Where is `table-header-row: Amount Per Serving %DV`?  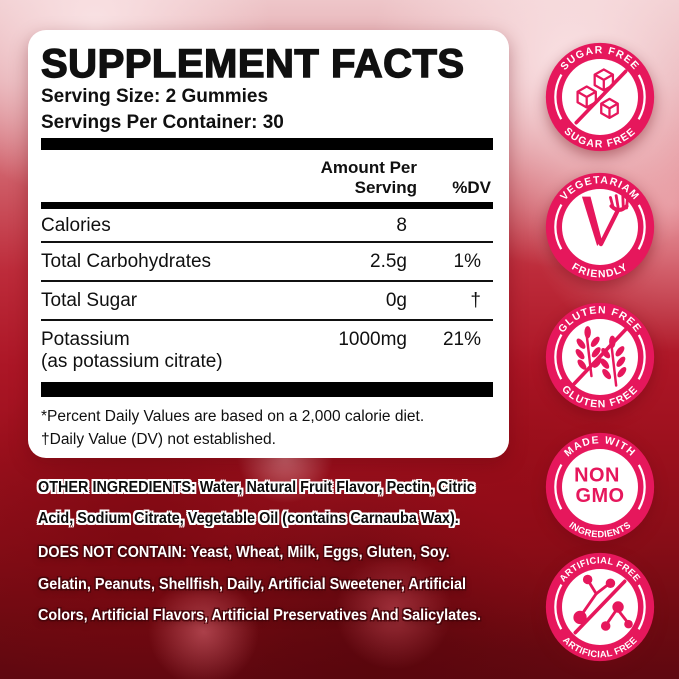 table-header-row: Amount Per Serving %DV is located at coordinates (267, 176).